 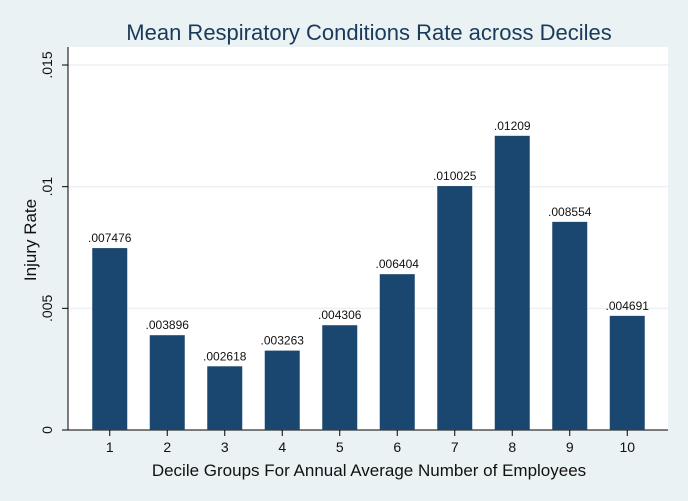 I want to click on y-tick-label: .01, so click(x=47, y=187).